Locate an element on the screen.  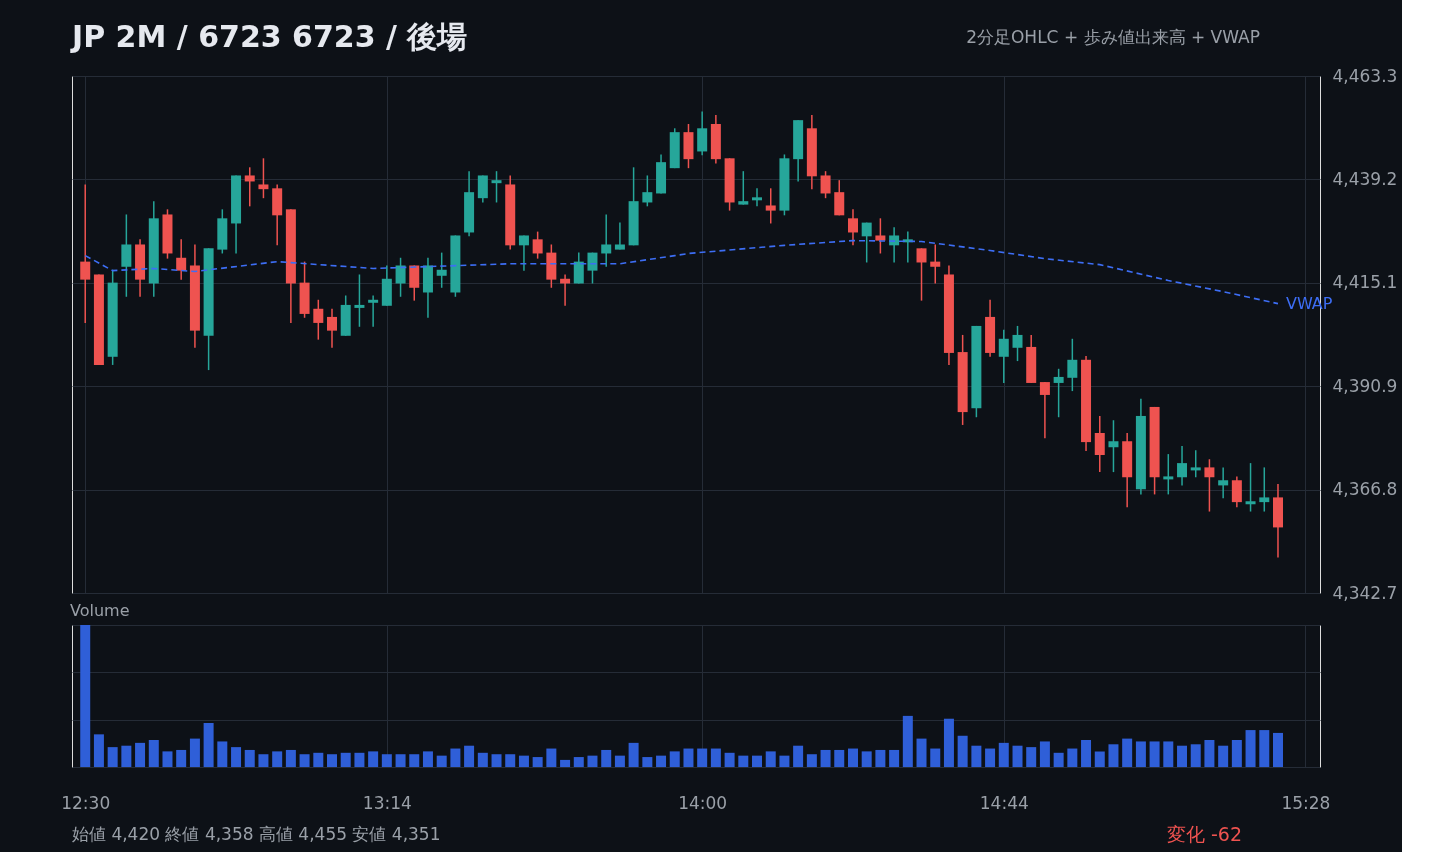
y-tick-label: 4,390.9 is located at coordinates (1365, 385).